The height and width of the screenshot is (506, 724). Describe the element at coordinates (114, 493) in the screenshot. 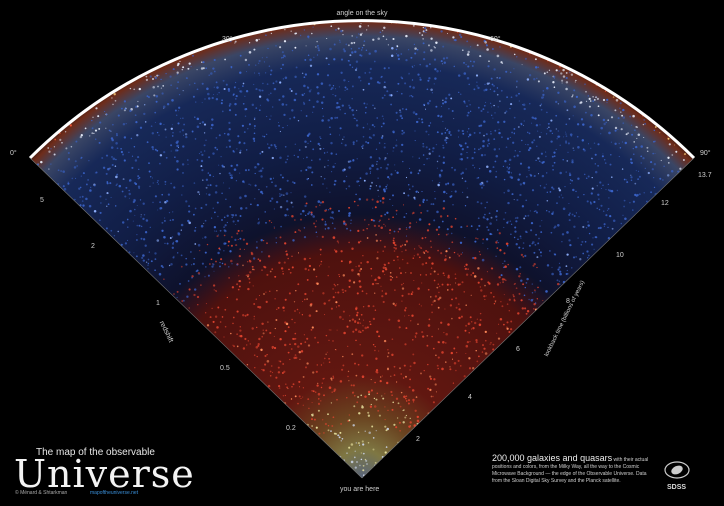

I see `credit-link: mapoftheuniverse.net` at that location.